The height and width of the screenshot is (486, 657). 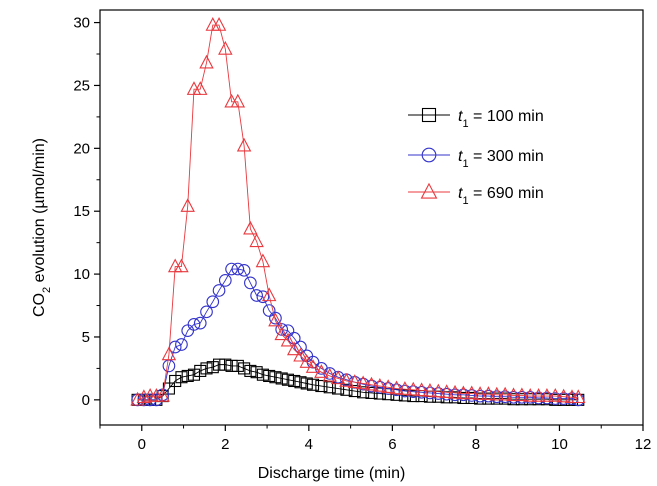 What do you see at coordinates (81, 274) in the screenshot?
I see `y-tick-label-2: 10` at bounding box center [81, 274].